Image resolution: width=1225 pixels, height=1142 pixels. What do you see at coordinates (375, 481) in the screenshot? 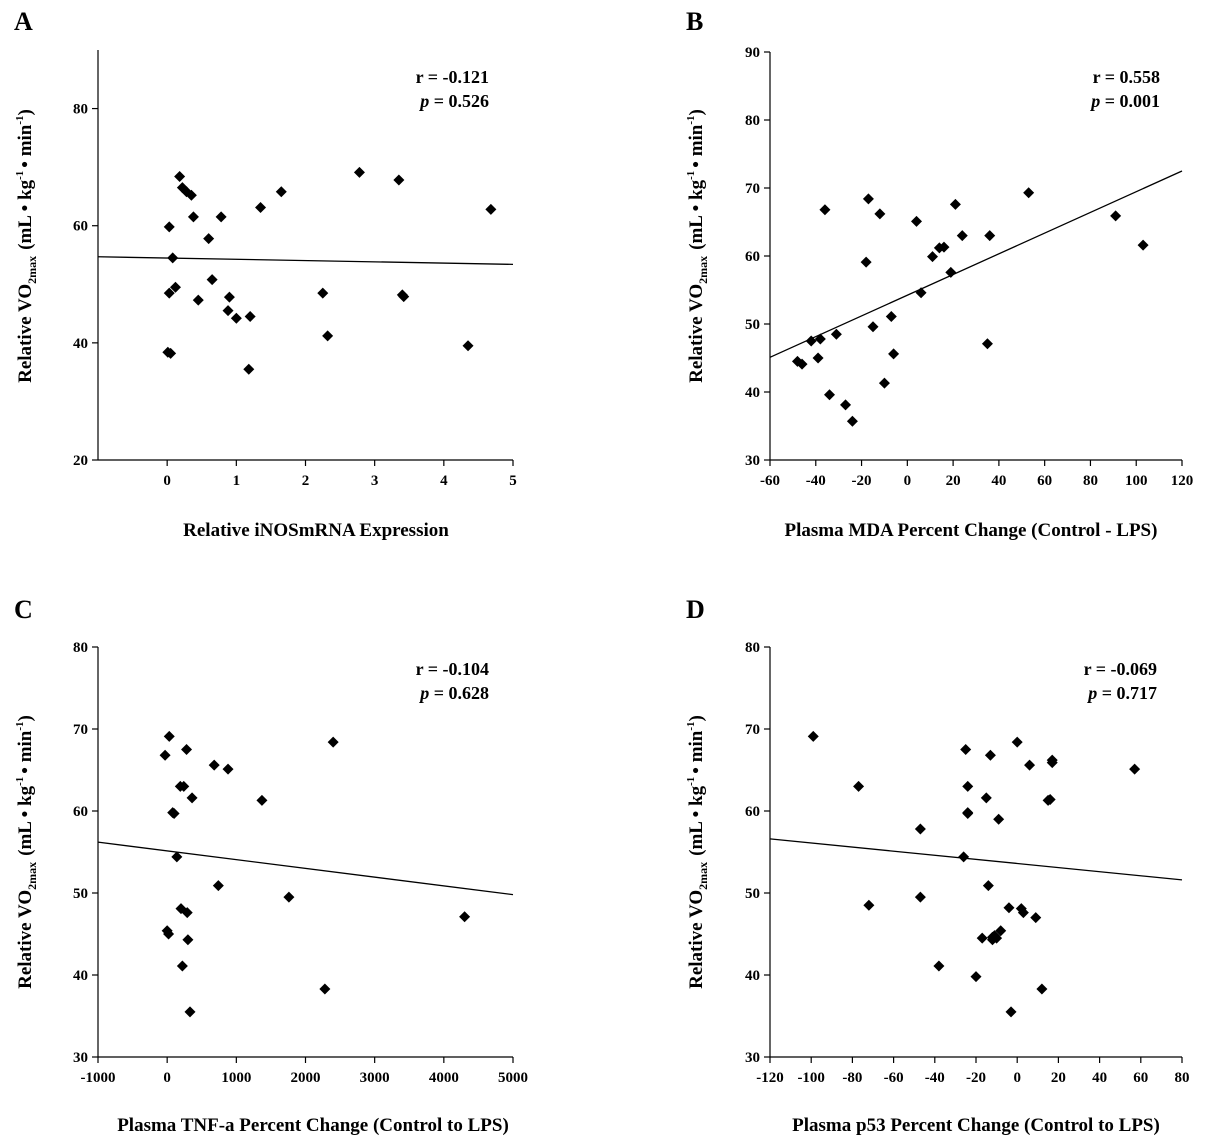
I see `x-tick-label-a: 3` at bounding box center [375, 481].